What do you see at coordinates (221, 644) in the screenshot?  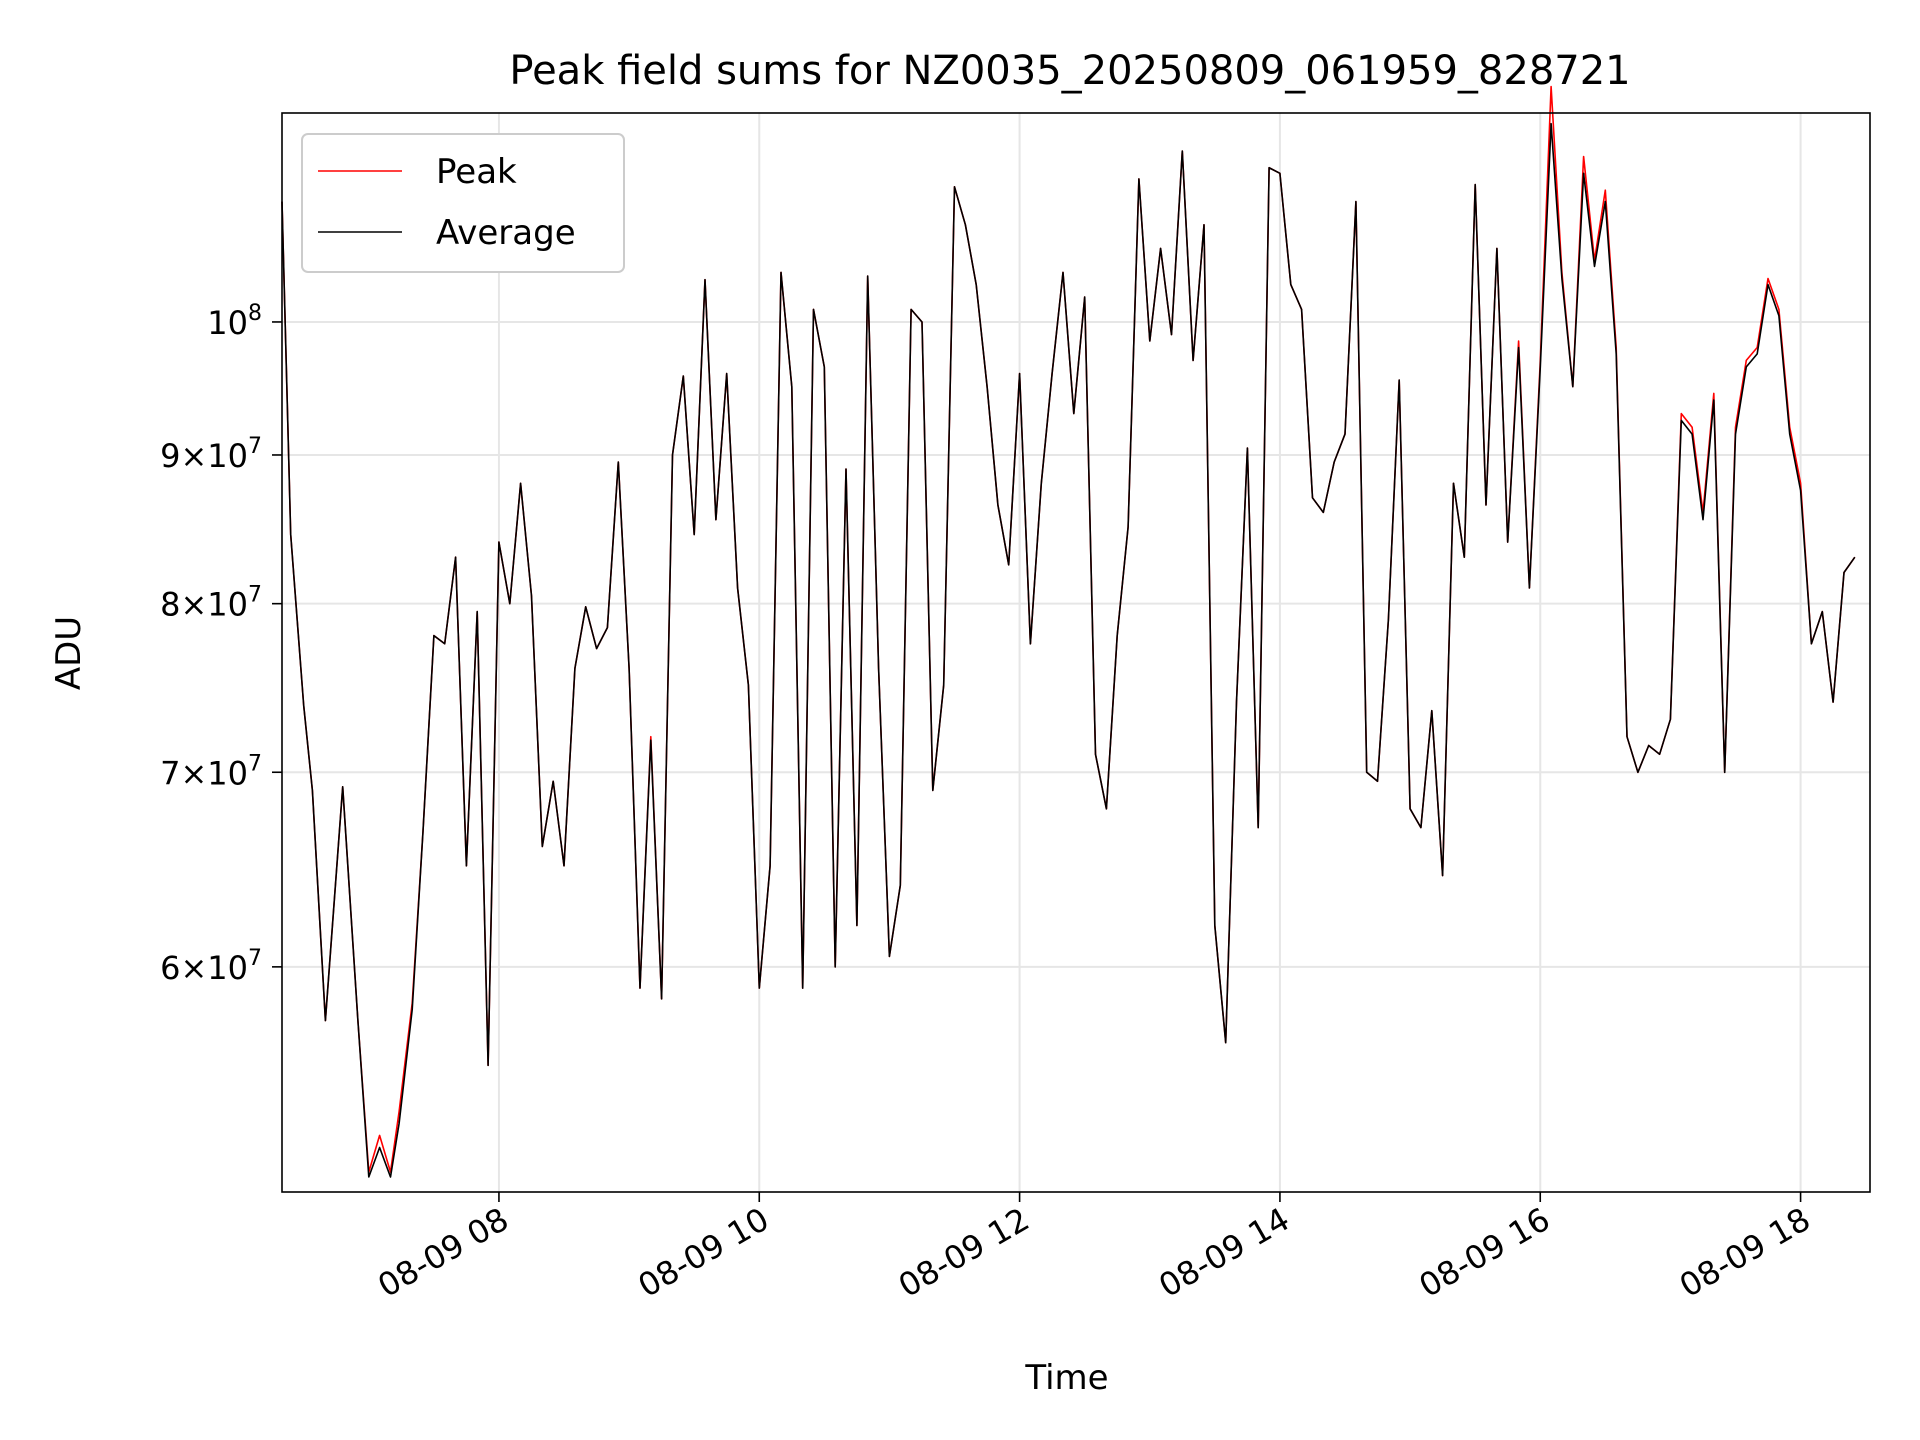 I see `y-axis: 6×107 7×107 8×107 9×107 108` at bounding box center [221, 644].